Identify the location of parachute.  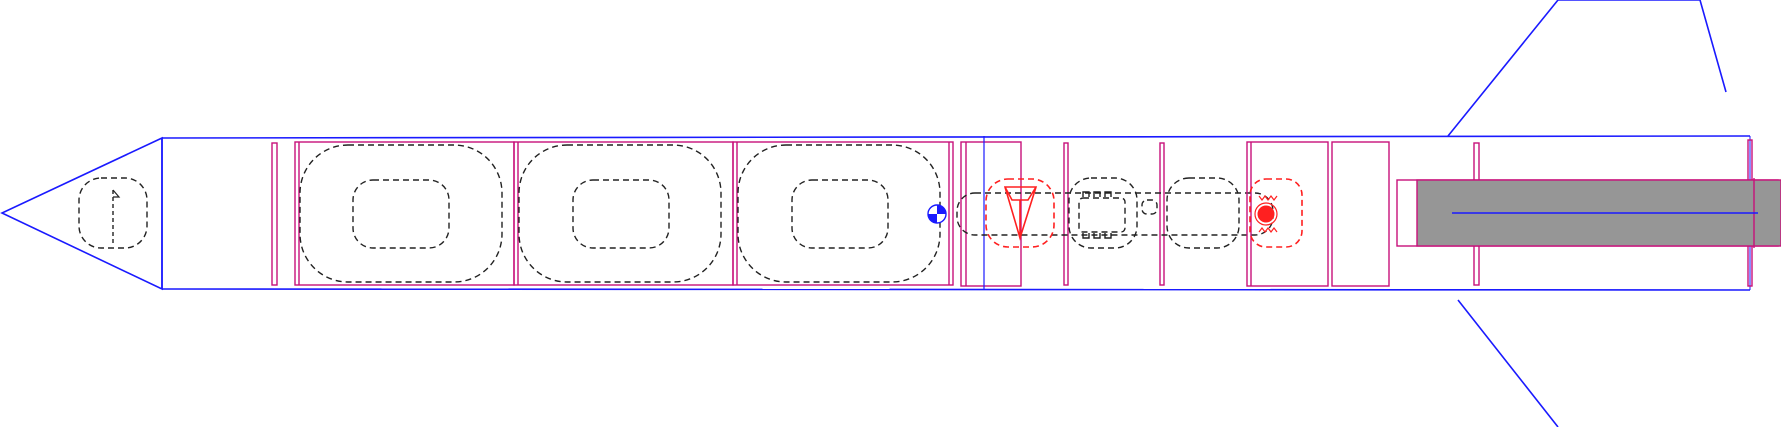
(1020, 213).